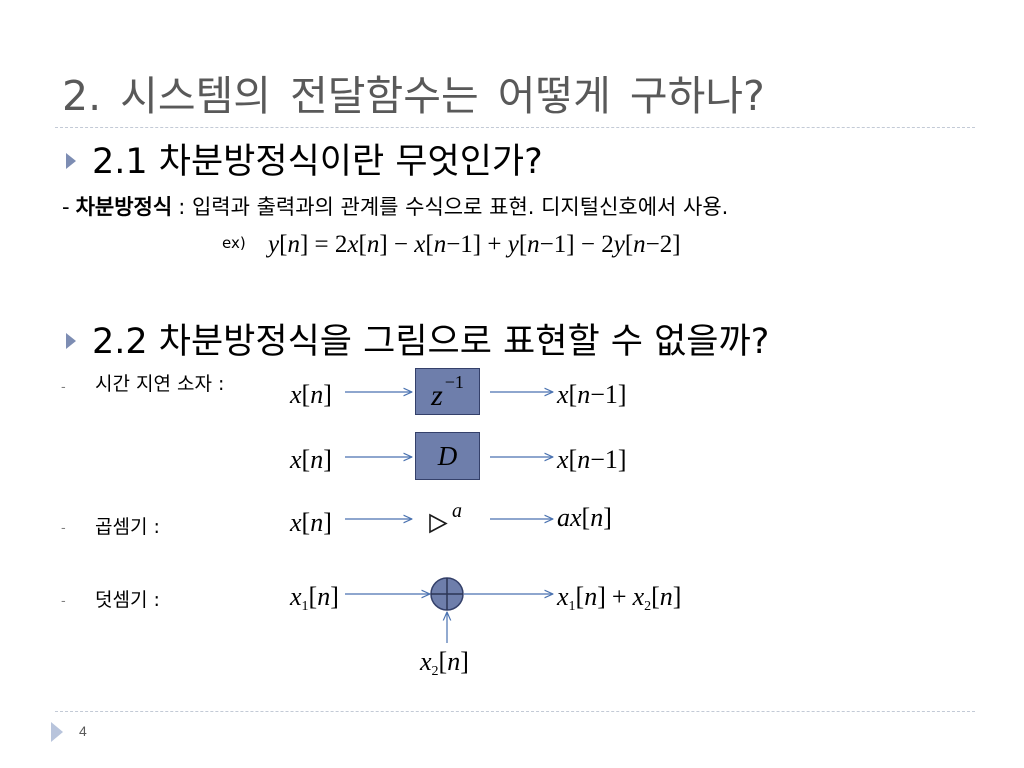 This screenshot has width=1024, height=768. What do you see at coordinates (127, 600) in the screenshot?
I see `adder-label: 덧셈기 :` at bounding box center [127, 600].